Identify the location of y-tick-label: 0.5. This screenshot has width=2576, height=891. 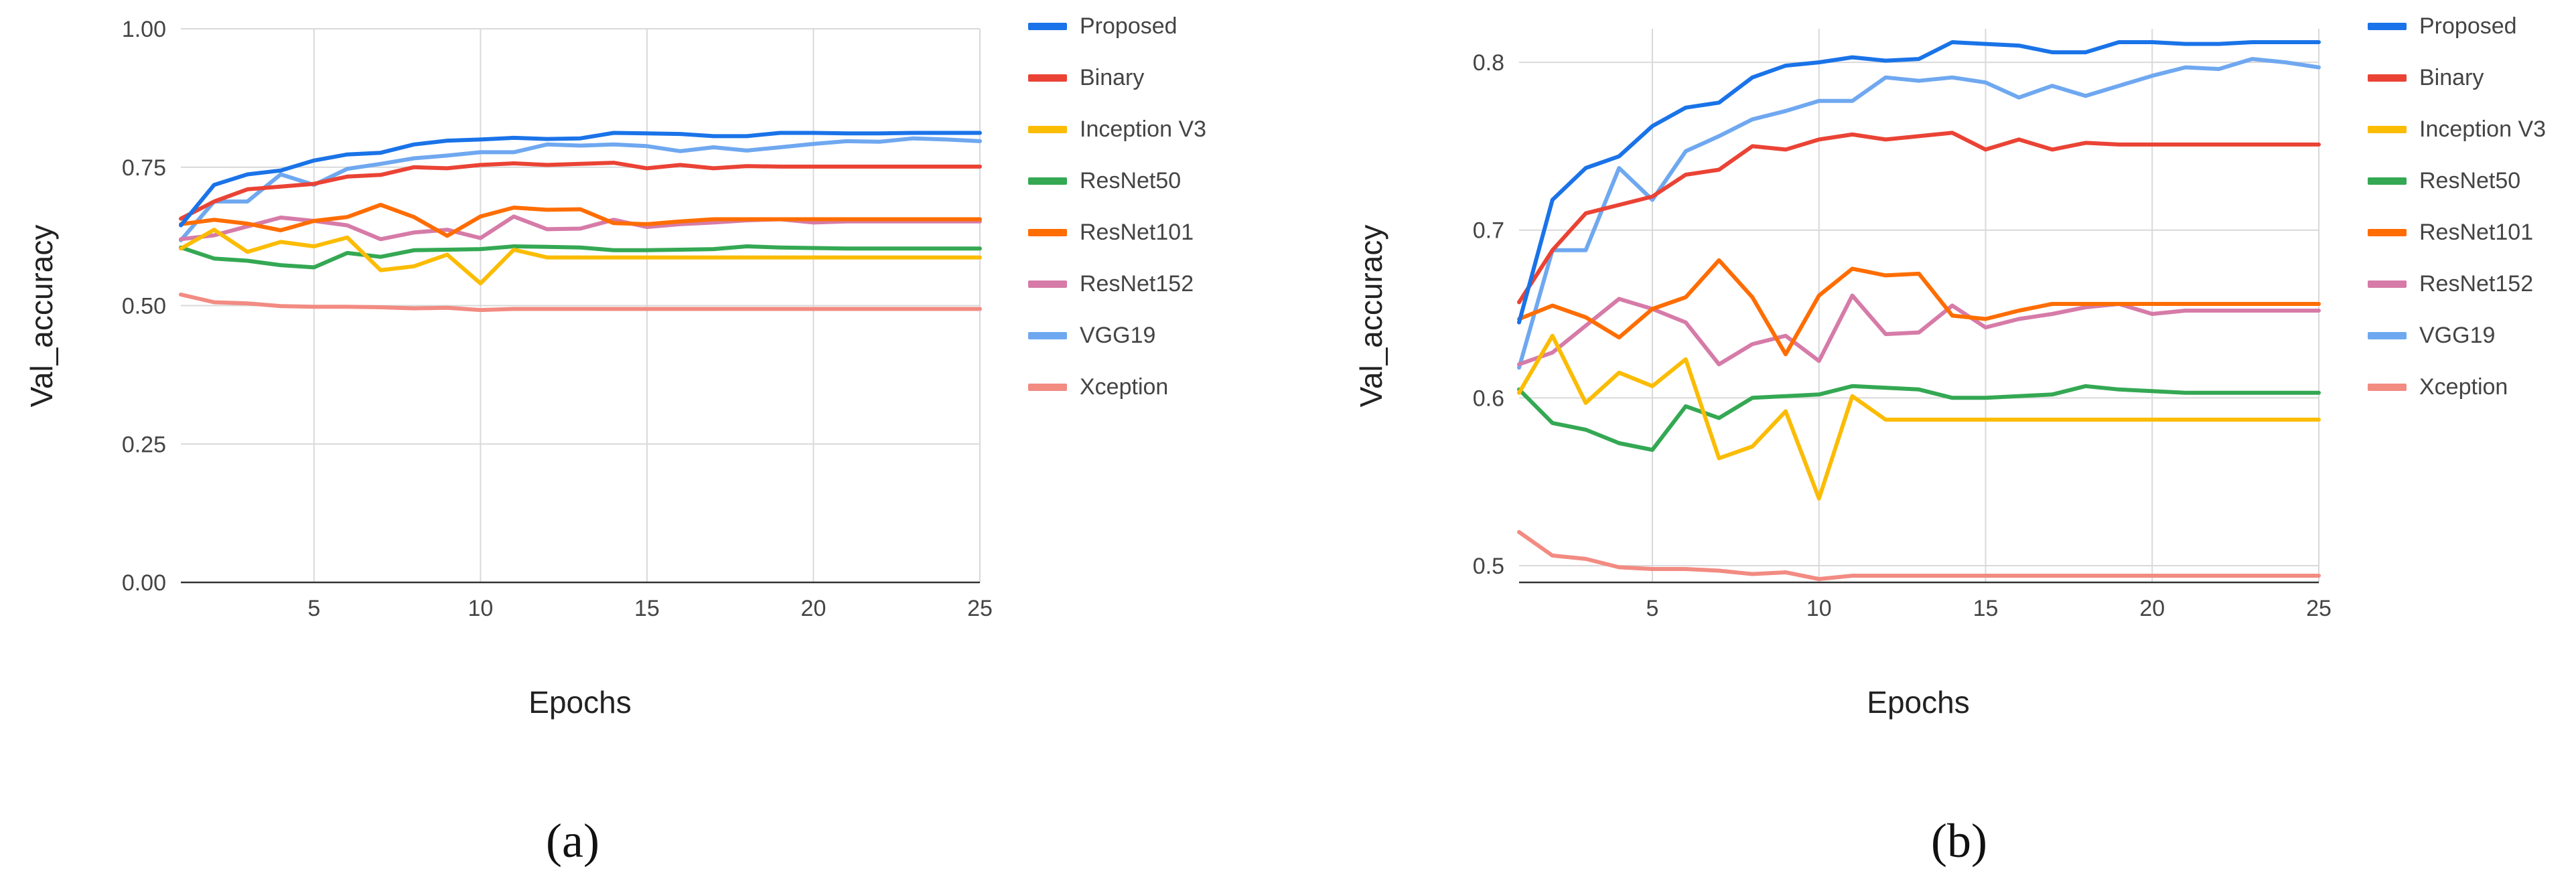
(1488, 566).